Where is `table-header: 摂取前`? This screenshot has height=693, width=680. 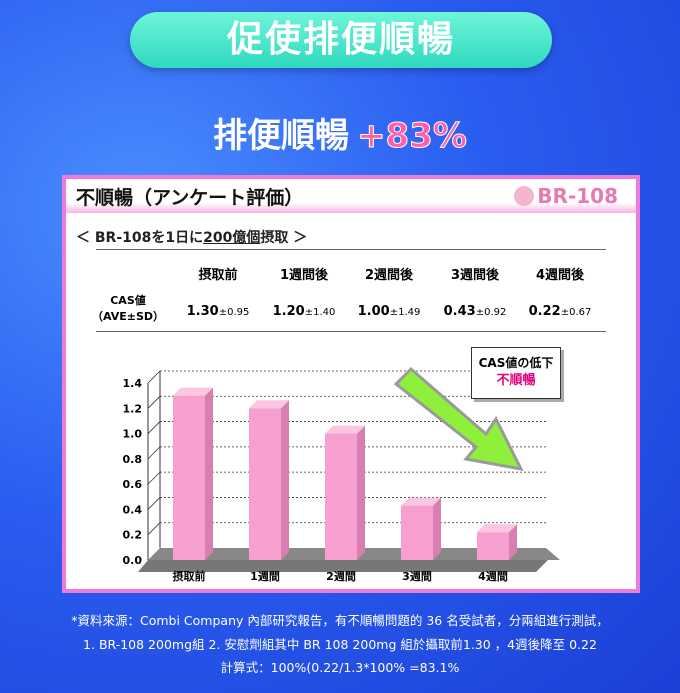 table-header: 摂取前 is located at coordinates (218, 275).